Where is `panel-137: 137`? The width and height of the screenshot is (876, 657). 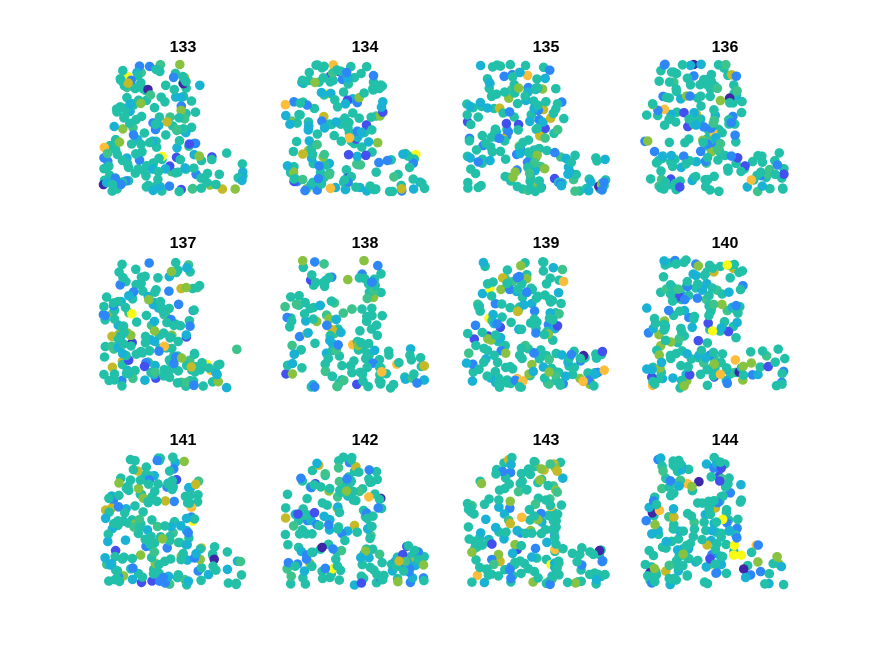
panel-137: 137 is located at coordinates (170, 314).